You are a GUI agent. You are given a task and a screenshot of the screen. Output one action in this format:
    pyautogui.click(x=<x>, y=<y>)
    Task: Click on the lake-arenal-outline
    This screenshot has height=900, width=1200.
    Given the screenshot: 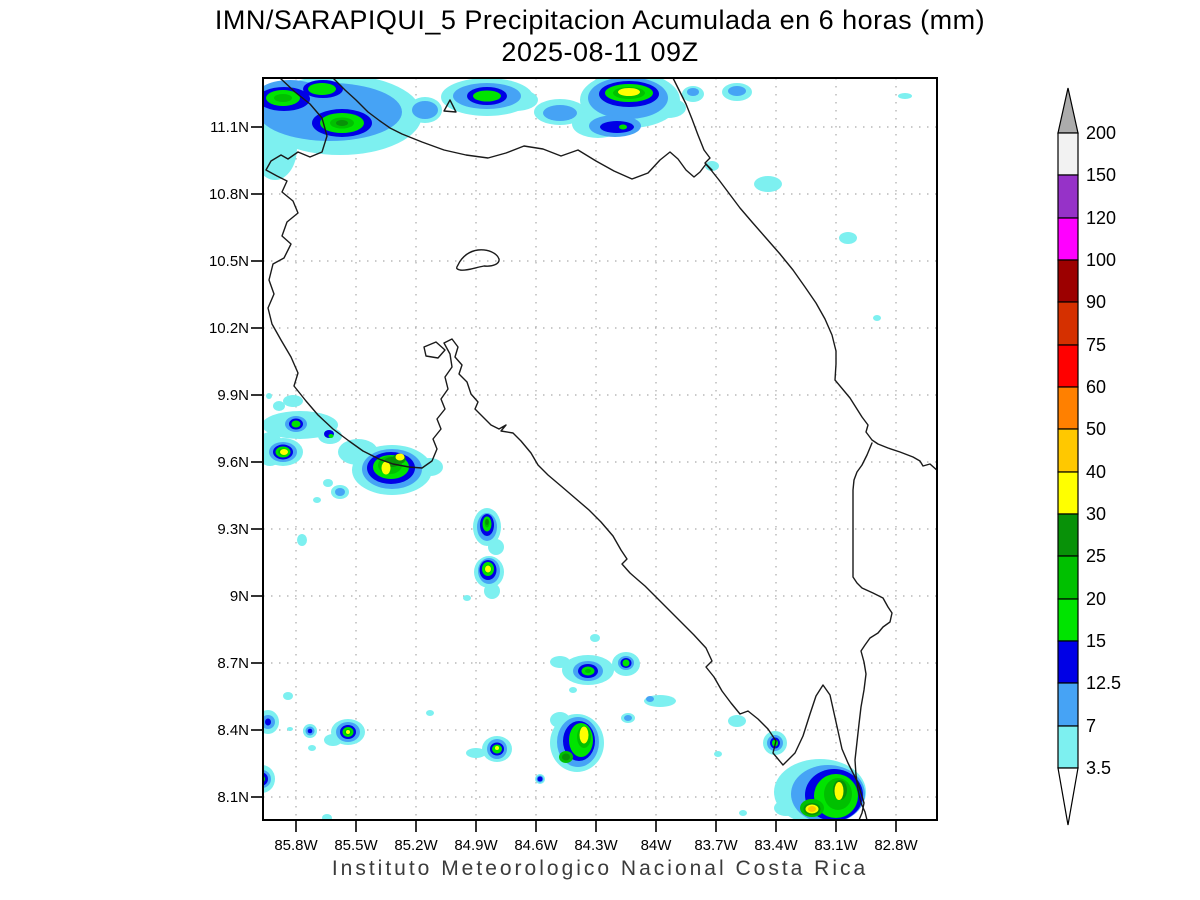 What is the action you would take?
    pyautogui.click(x=478, y=260)
    